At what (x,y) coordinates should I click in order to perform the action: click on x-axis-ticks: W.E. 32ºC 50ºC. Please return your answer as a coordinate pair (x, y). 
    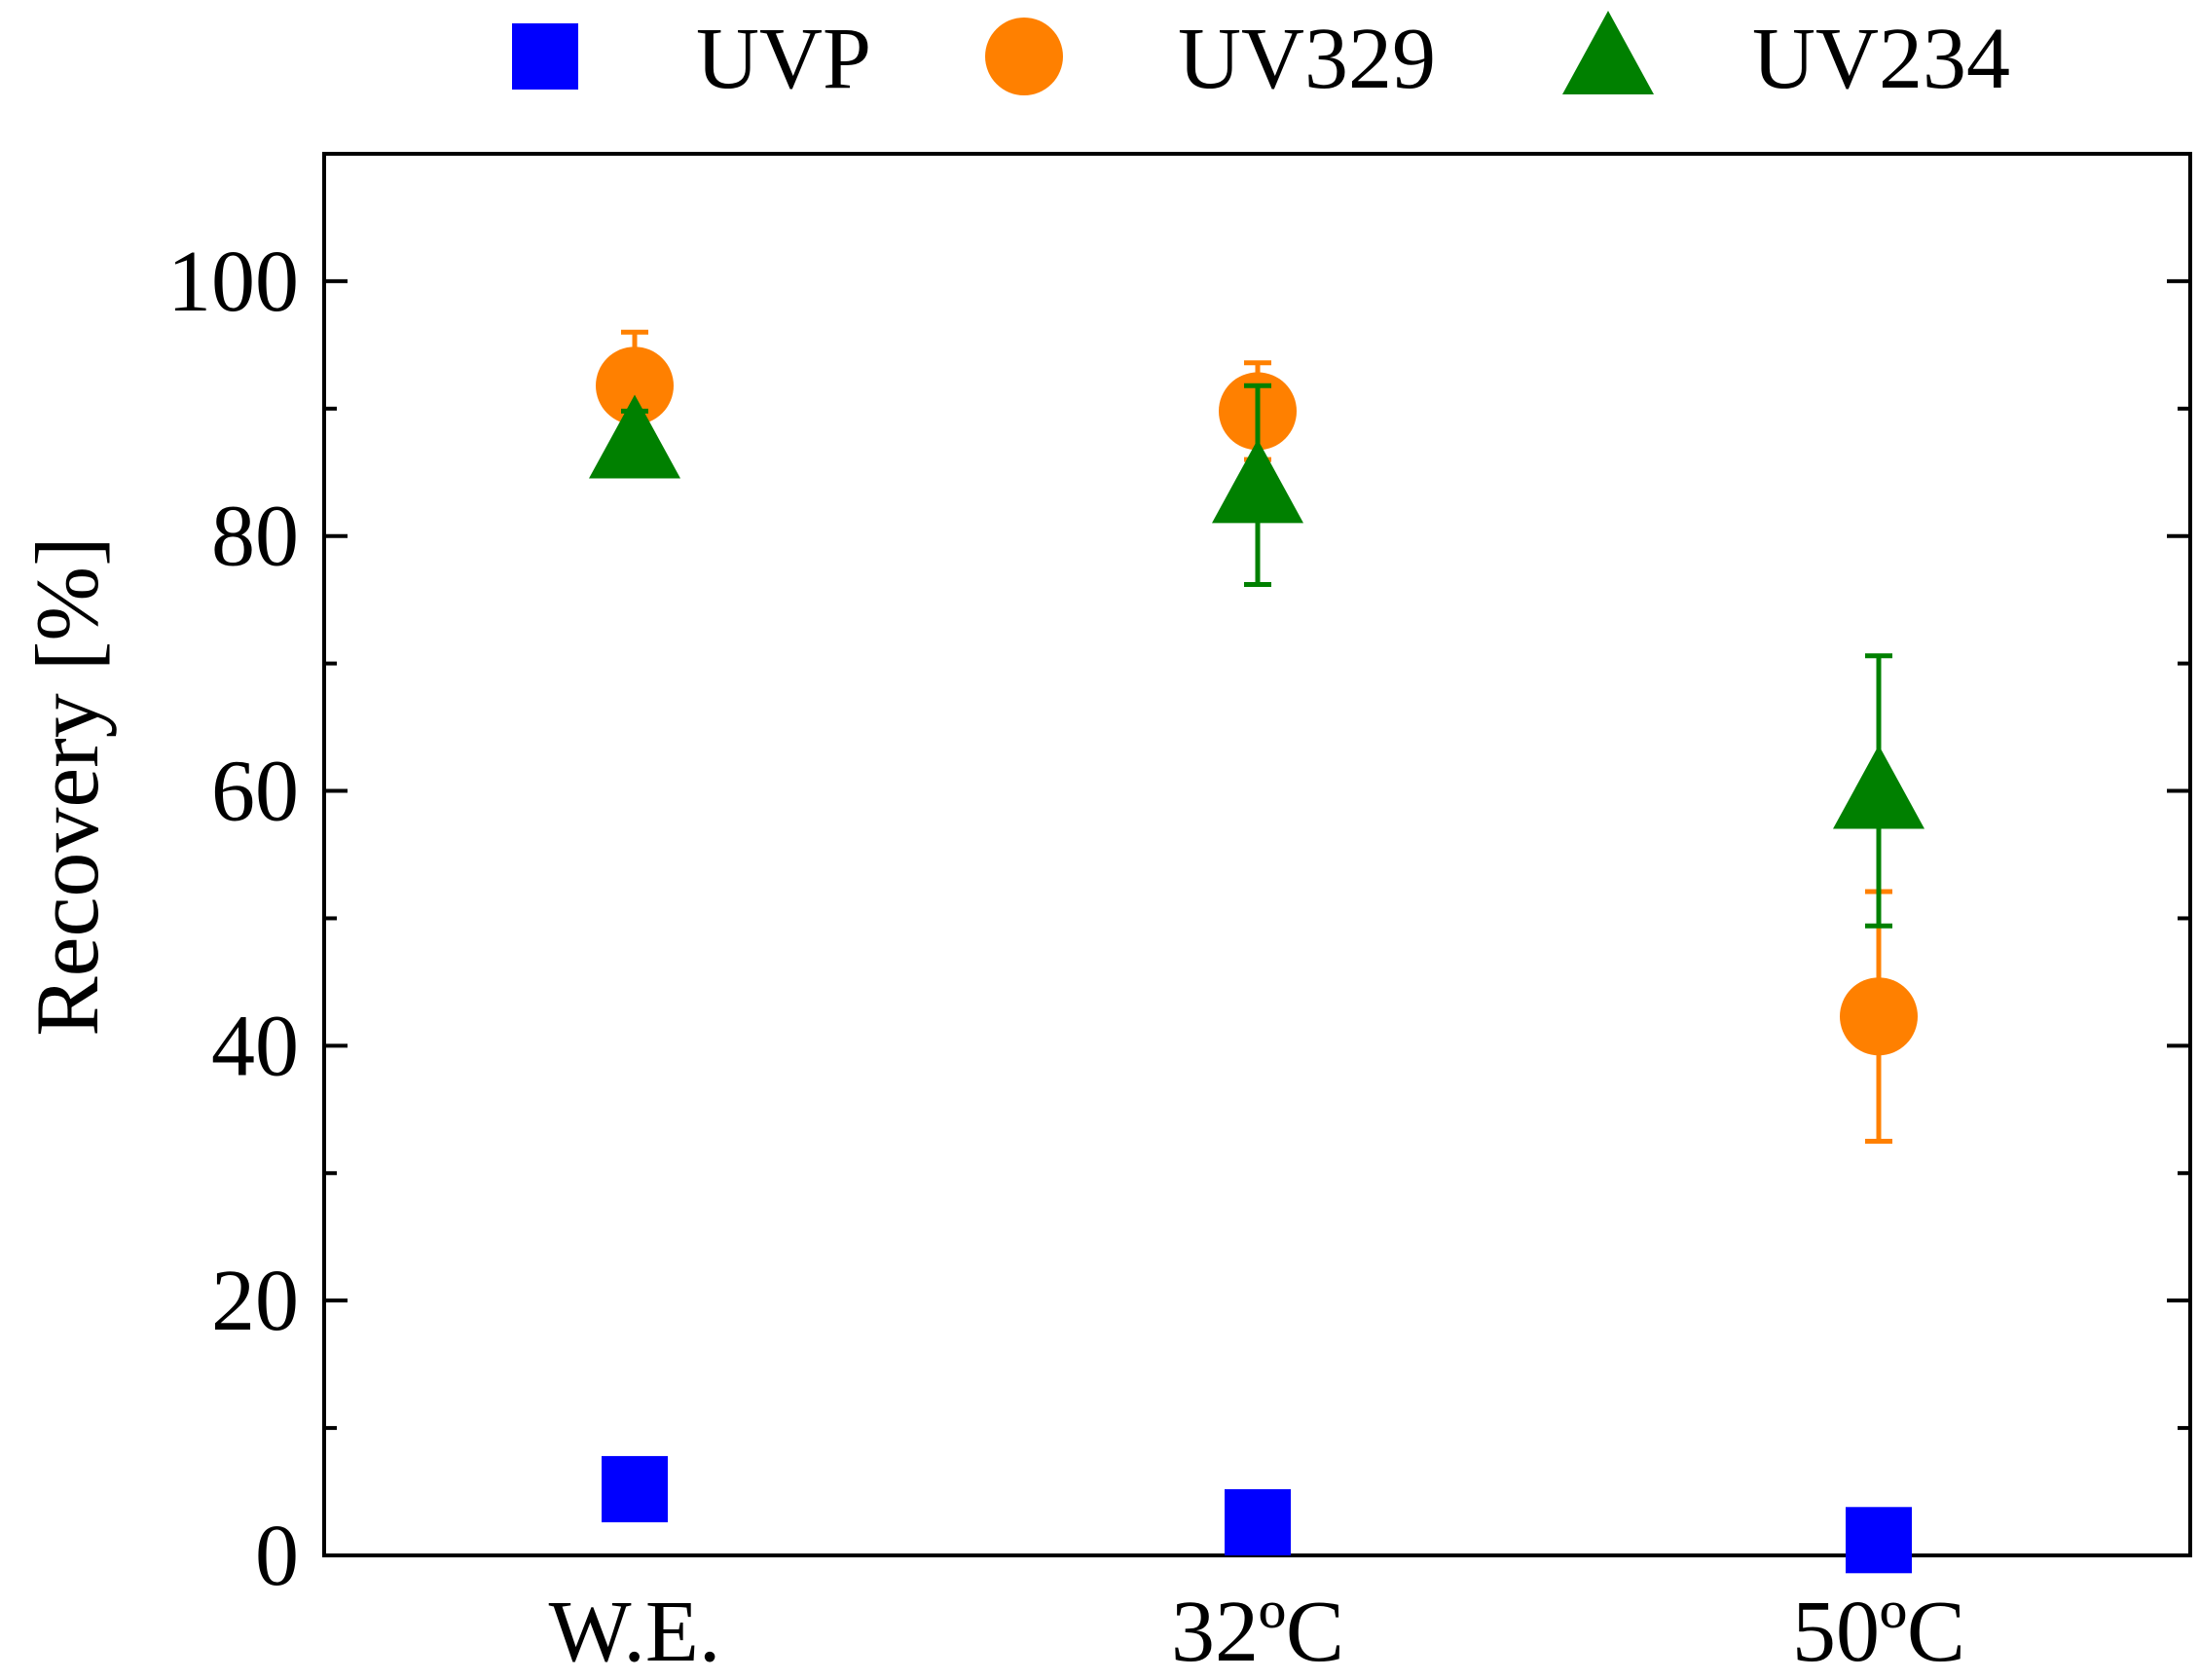
    Looking at the image, I should click on (1257, 1632).